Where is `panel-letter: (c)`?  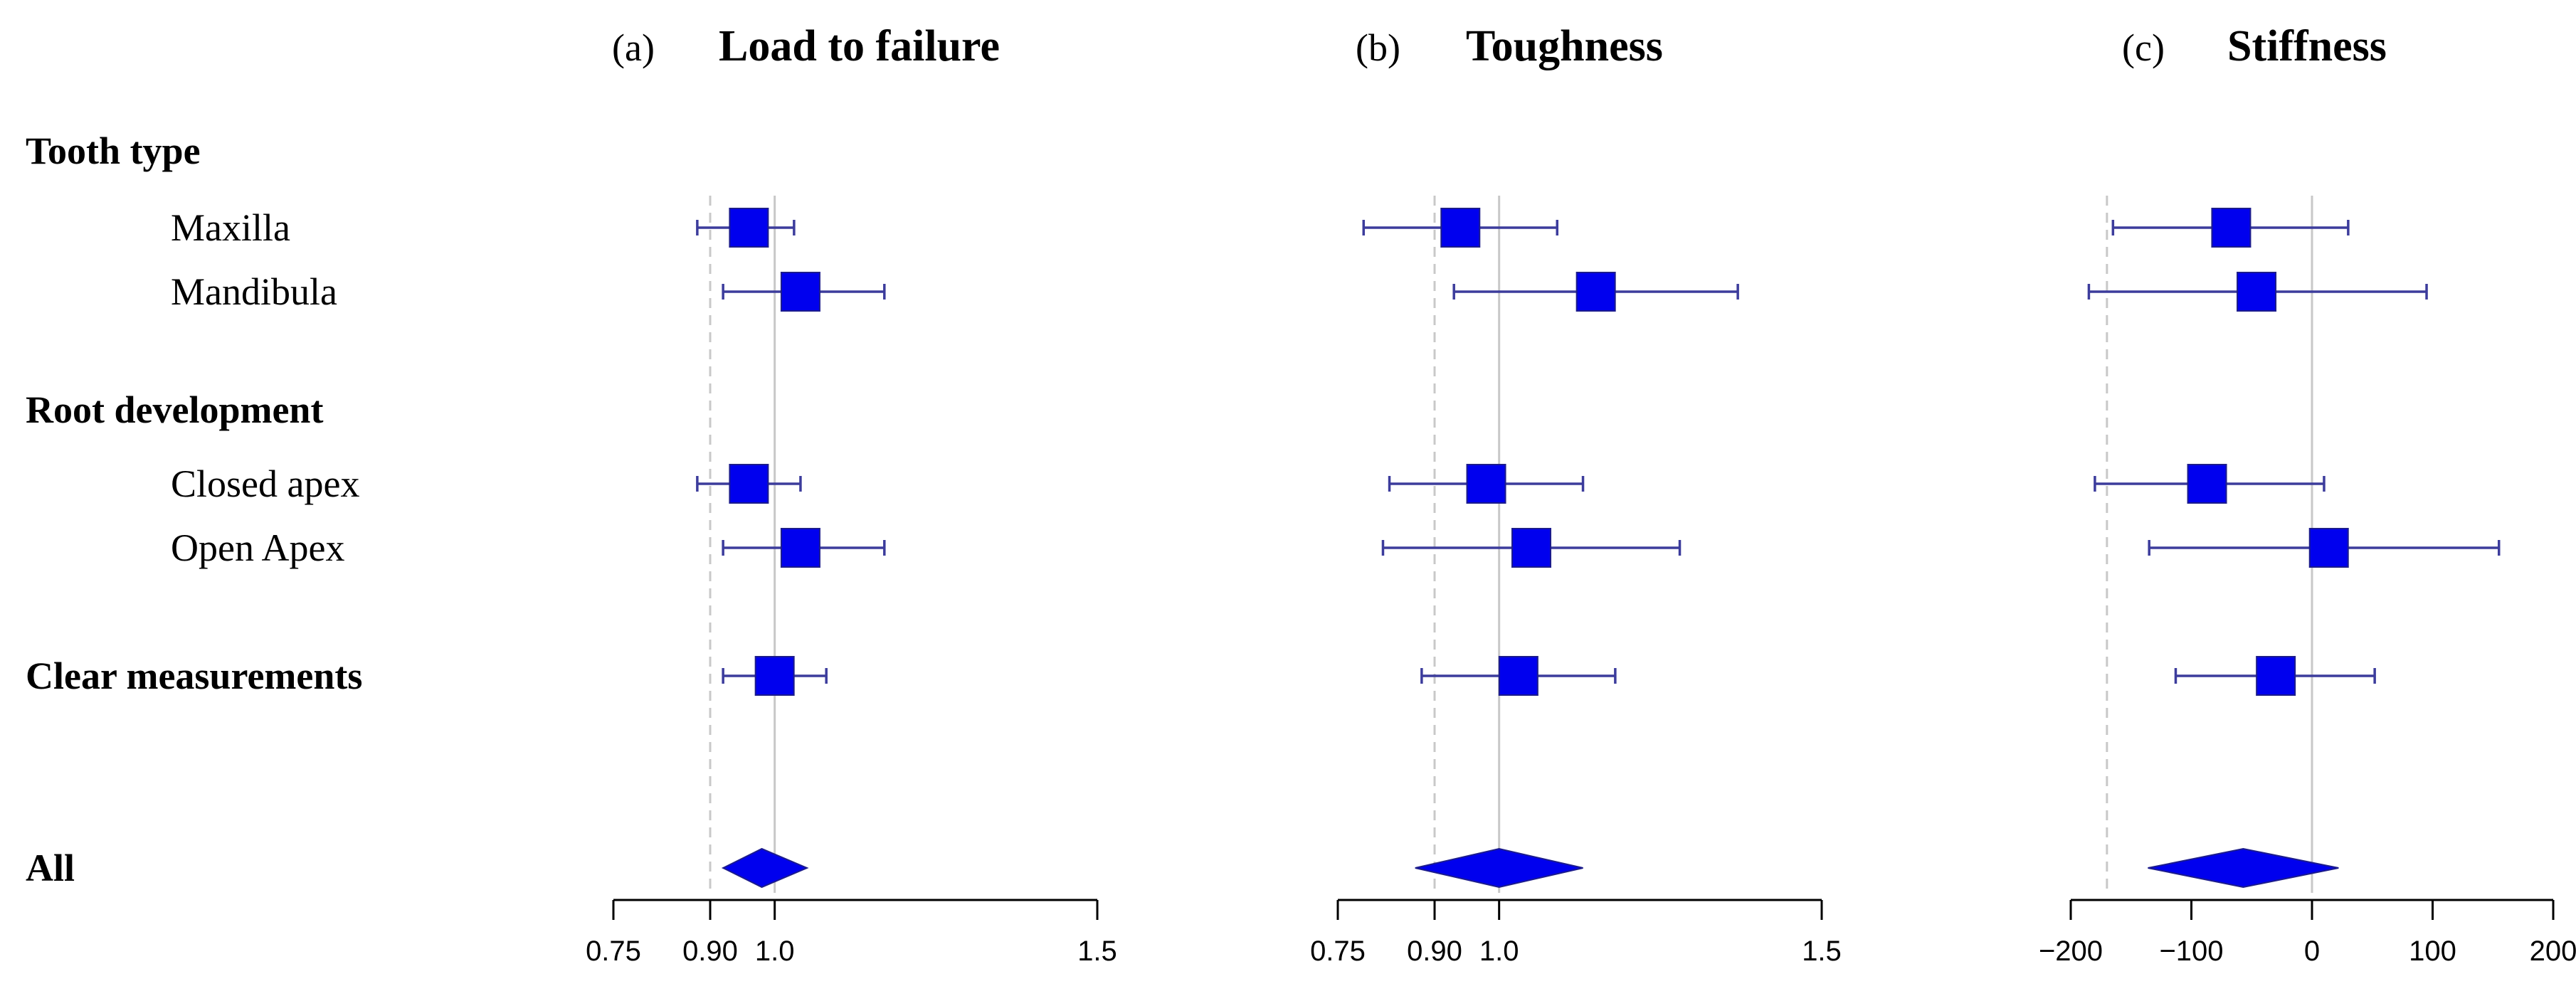 panel-letter: (c) is located at coordinates (2143, 47).